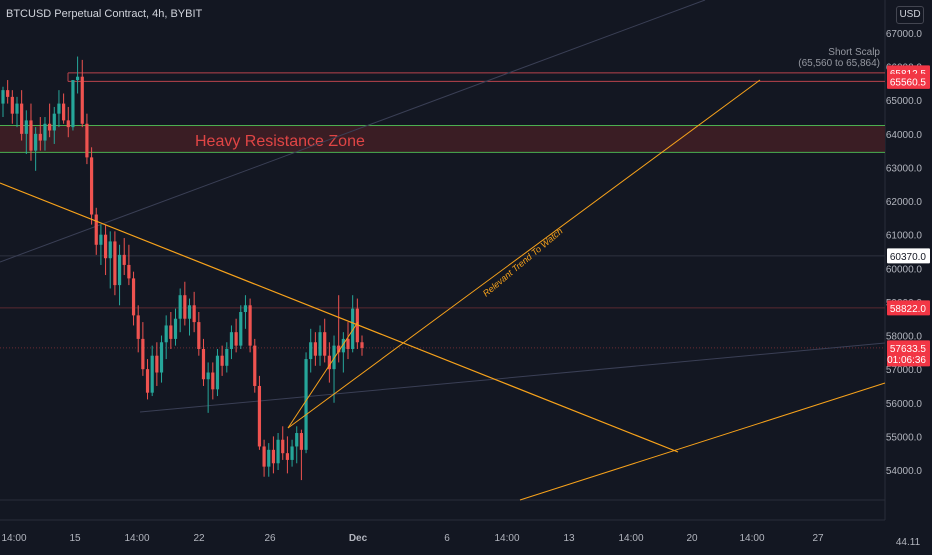  What do you see at coordinates (199, 538) in the screenshot?
I see `time-tick-label: 22` at bounding box center [199, 538].